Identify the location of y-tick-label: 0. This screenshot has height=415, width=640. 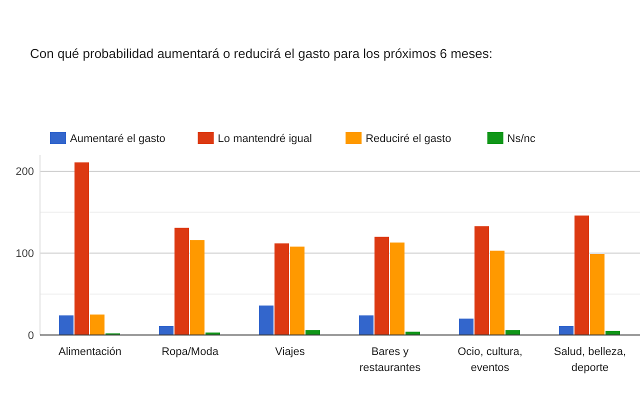
(31, 336).